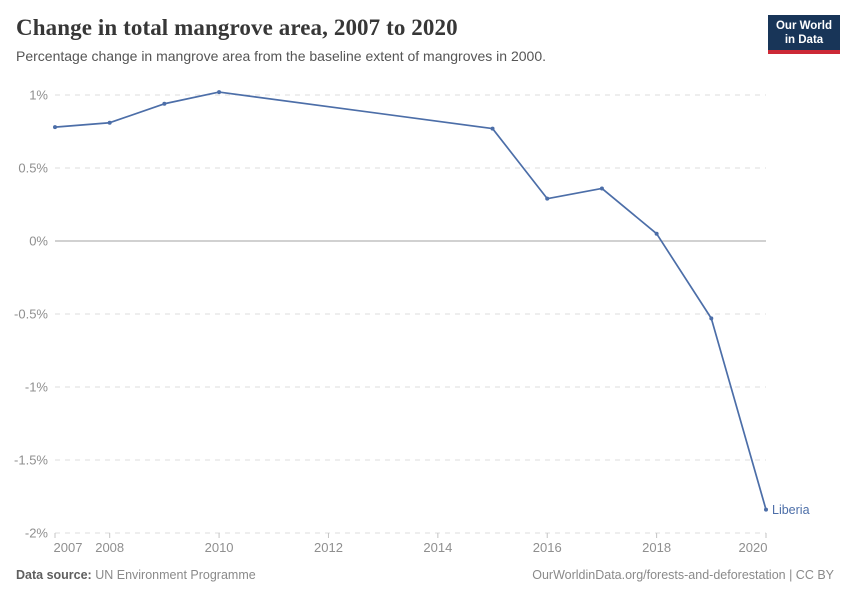 The image size is (850, 600). Describe the element at coordinates (33, 168) in the screenshot. I see `y-tick-label: 0.5%` at that location.